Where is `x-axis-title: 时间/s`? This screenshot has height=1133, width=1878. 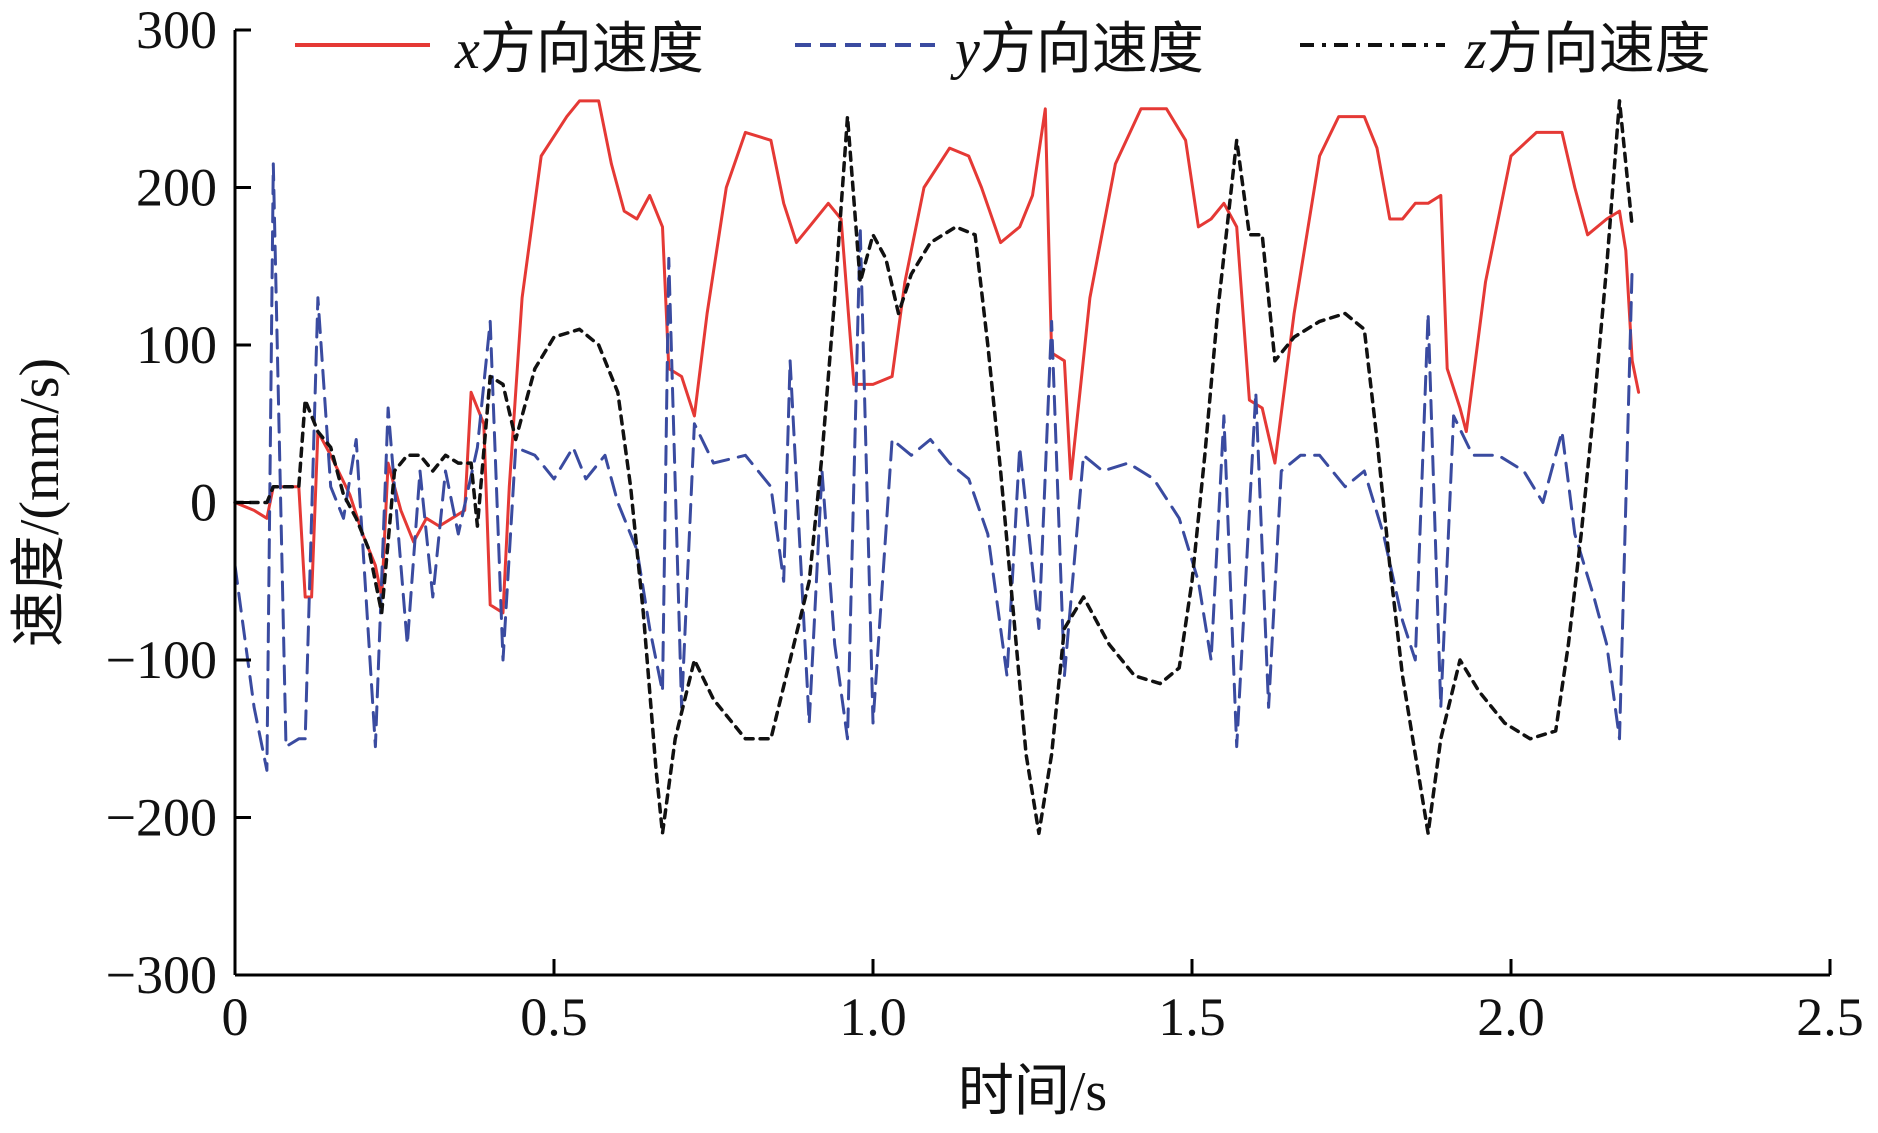 x-axis-title: 时间/s is located at coordinates (1032, 1092).